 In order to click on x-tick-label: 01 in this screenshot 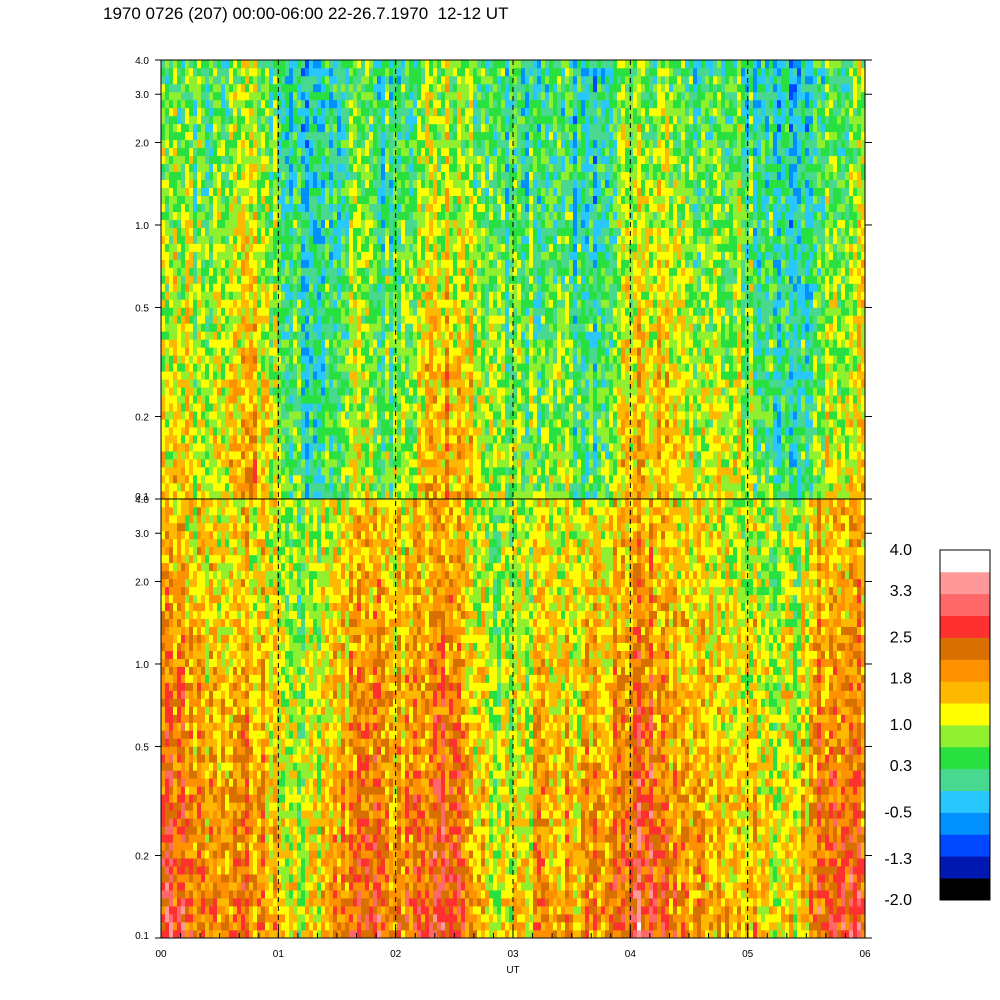, I will do `click(279, 954)`.